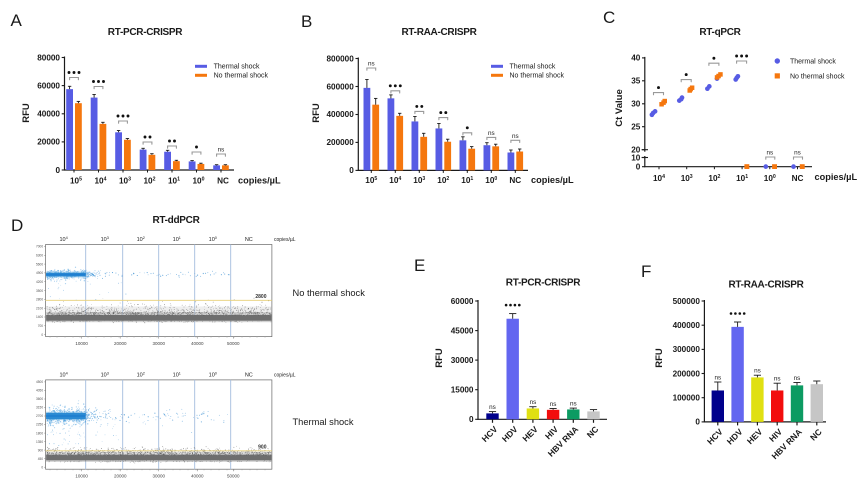  What do you see at coordinates (39, 308) in the screenshot?
I see `svg-text: 2100` at bounding box center [39, 308].